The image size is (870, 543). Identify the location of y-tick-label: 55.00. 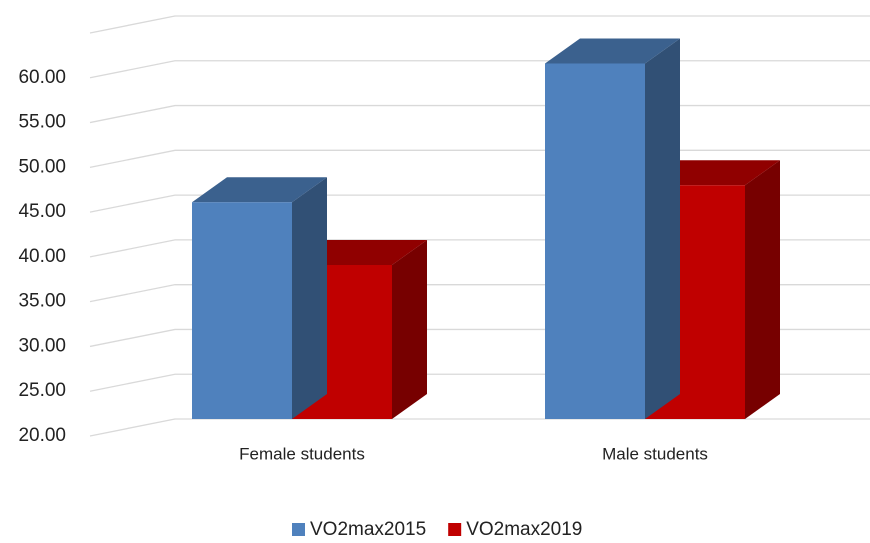
(42, 122).